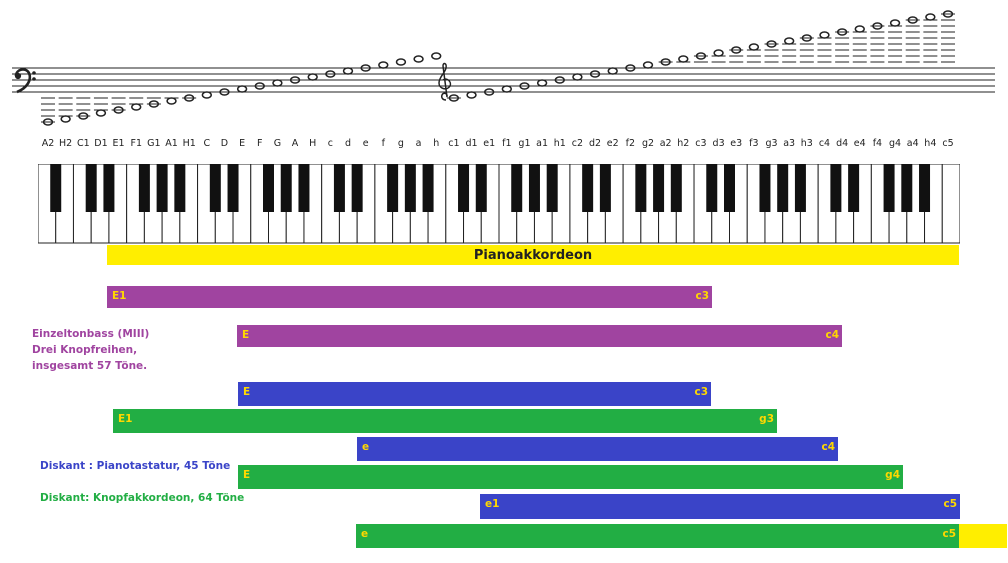  I want to click on note-name-label: A, so click(295, 143).